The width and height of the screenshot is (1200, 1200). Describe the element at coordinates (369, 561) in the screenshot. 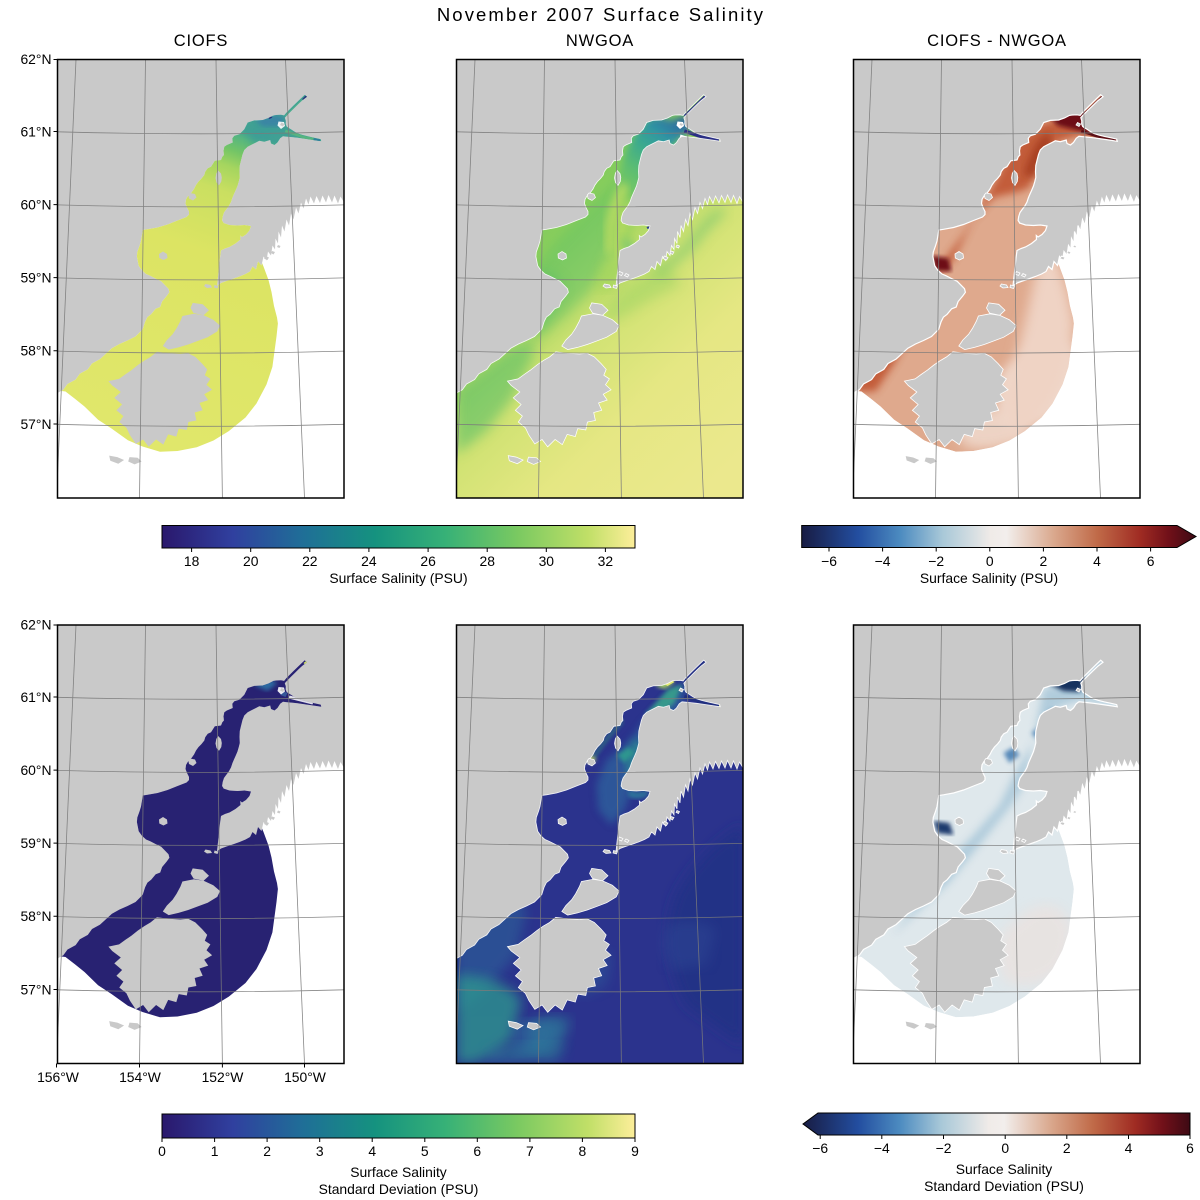

I see `svg-text: 24` at that location.